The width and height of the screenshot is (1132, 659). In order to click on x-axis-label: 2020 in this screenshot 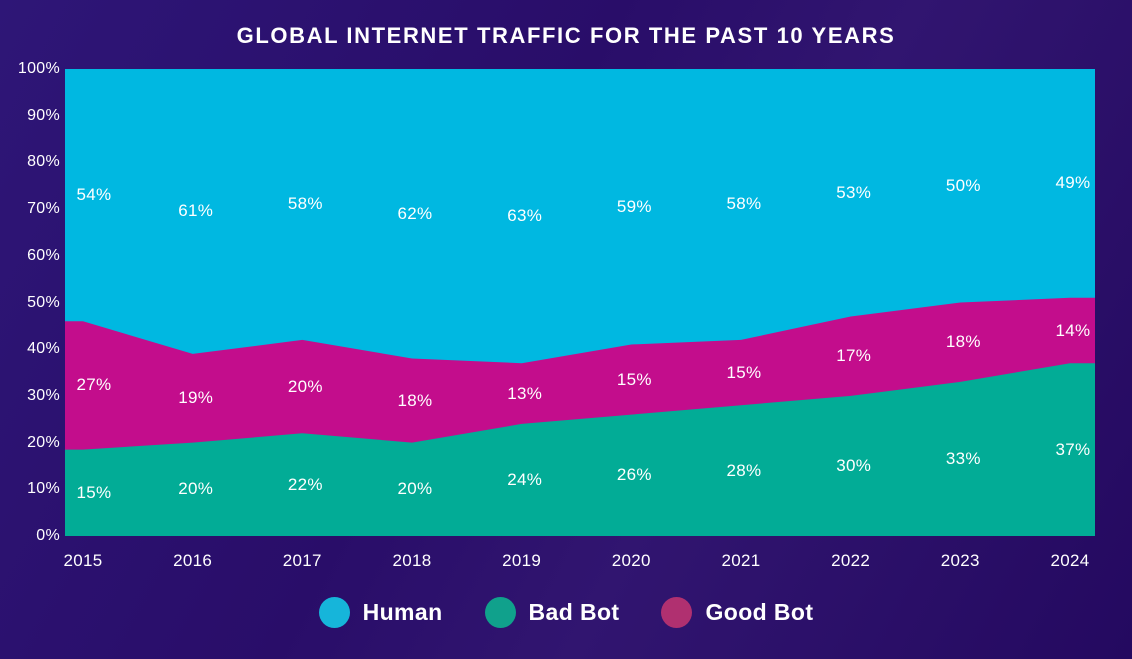, I will do `click(631, 560)`.